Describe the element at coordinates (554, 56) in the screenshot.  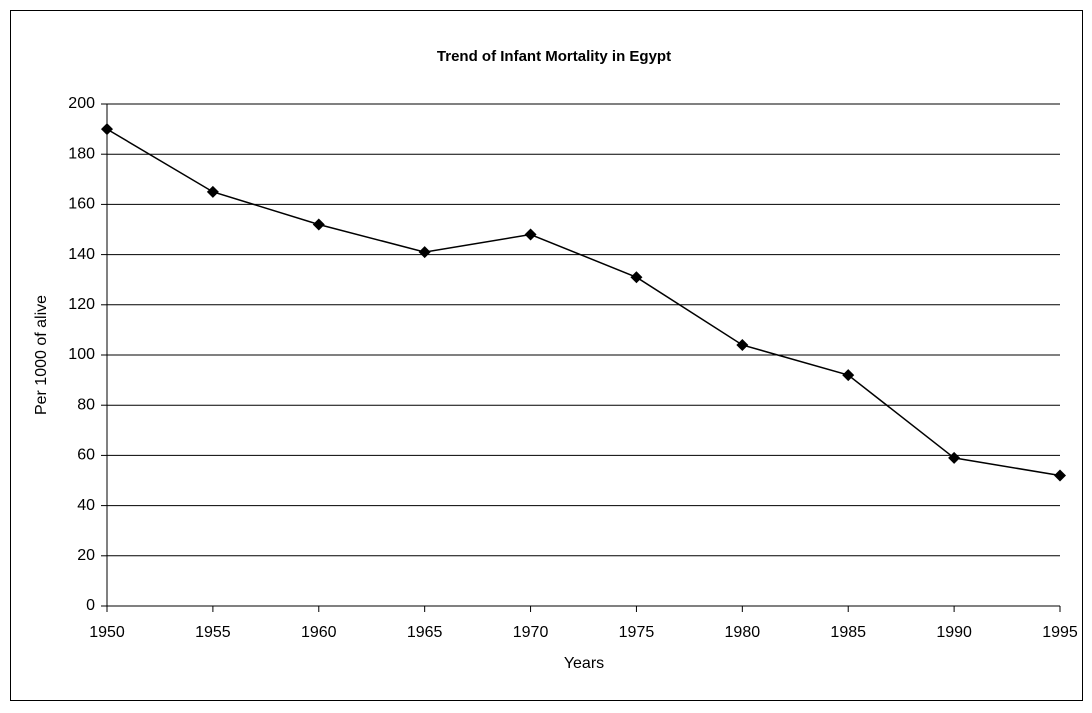
I see `chart-title: Trend of Infant Mortality in Egypt` at that location.